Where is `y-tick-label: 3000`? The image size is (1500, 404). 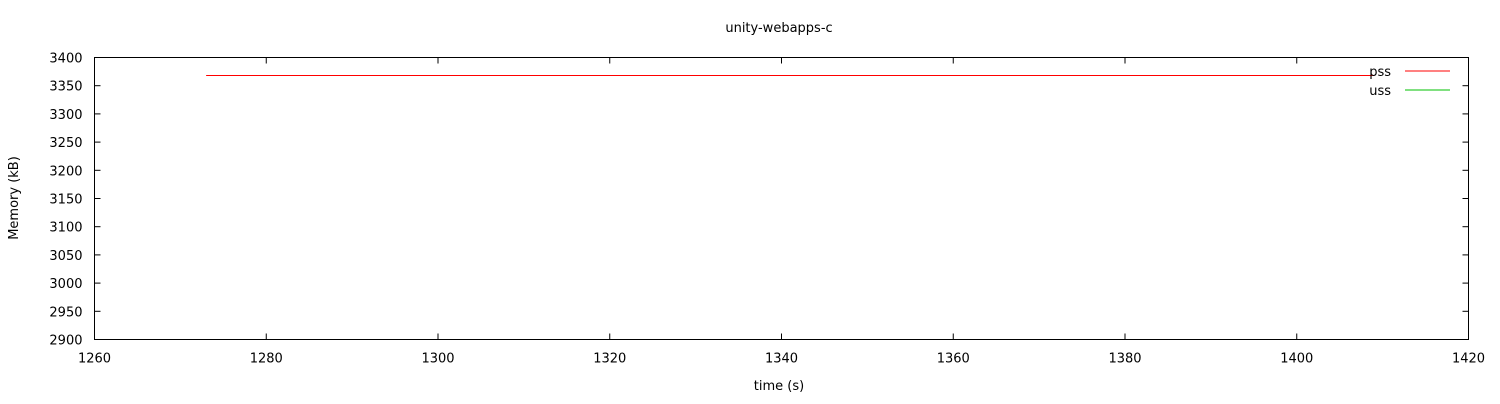
y-tick-label: 3000 is located at coordinates (65, 284).